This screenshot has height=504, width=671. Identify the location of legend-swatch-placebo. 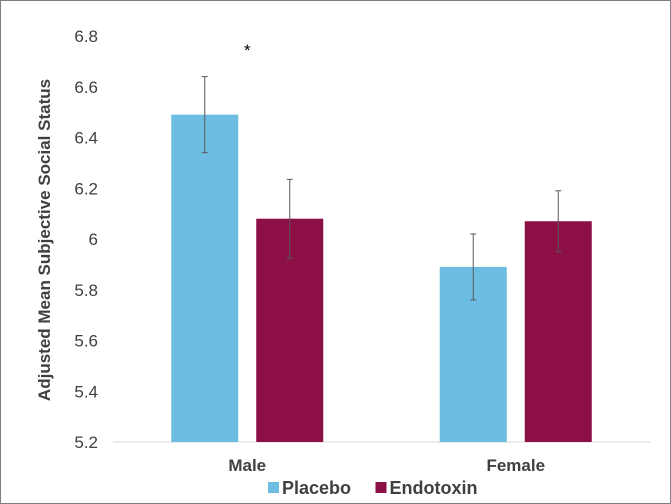
(273, 487).